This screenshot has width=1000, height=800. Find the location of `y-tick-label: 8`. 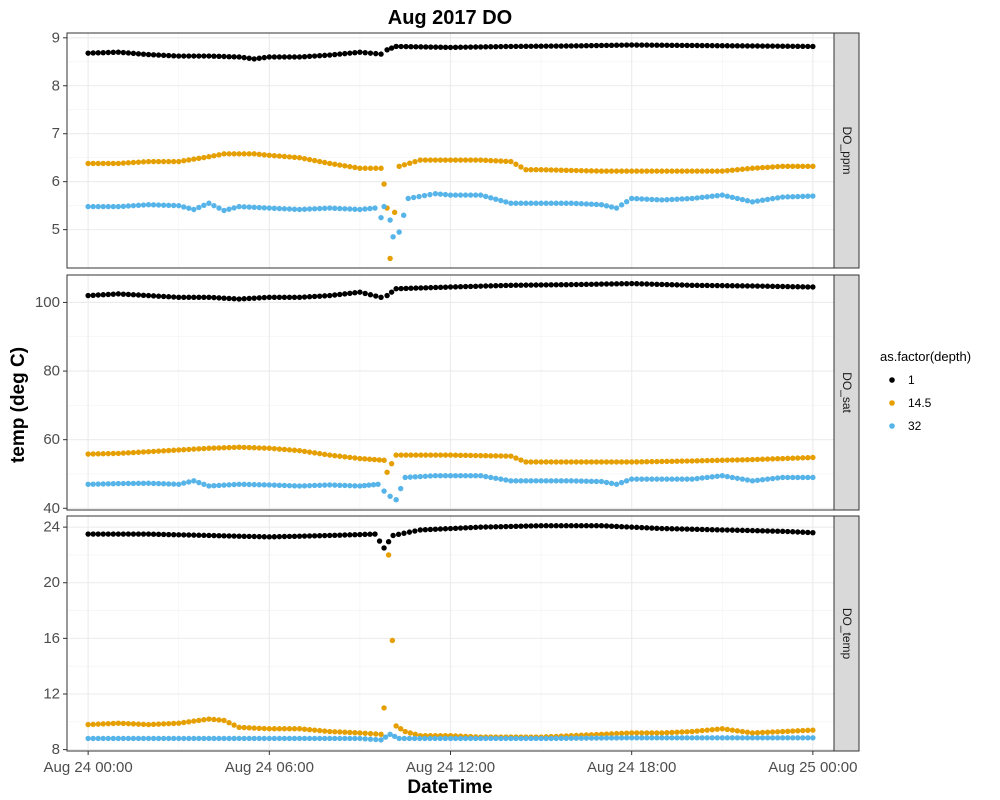

y-tick-label: 8 is located at coordinates (56, 749).